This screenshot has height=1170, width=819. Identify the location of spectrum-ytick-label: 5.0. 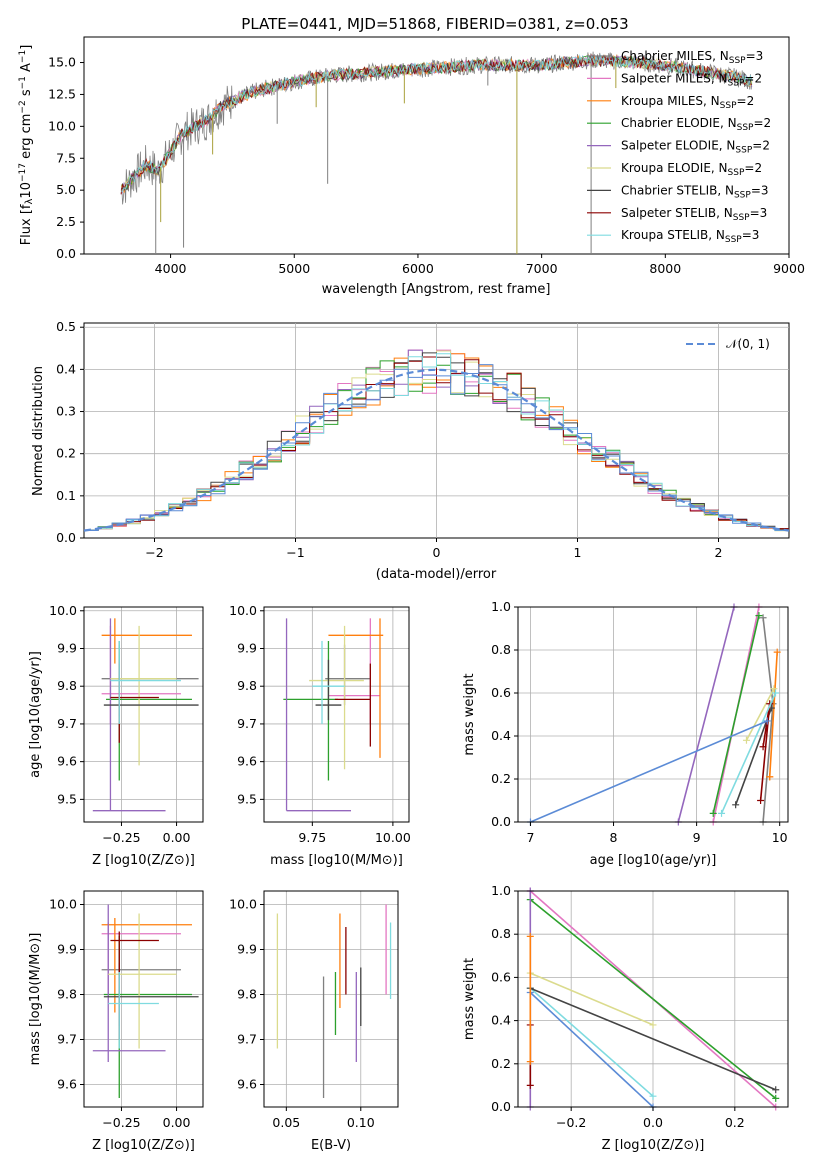
(66, 189).